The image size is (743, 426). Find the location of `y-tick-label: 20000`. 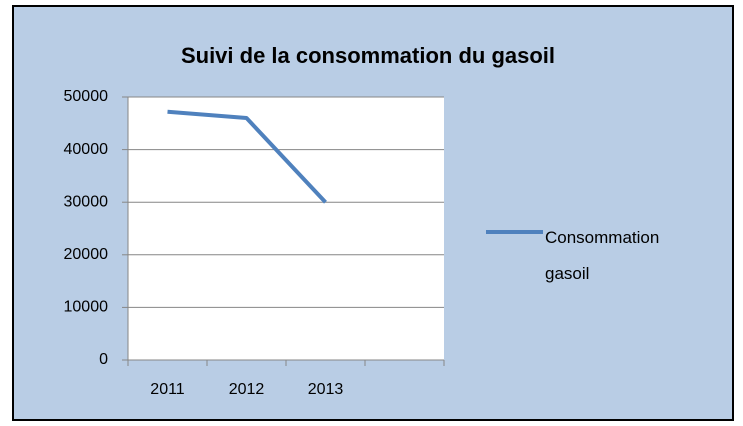

y-tick-label: 20000 is located at coordinates (86, 254).